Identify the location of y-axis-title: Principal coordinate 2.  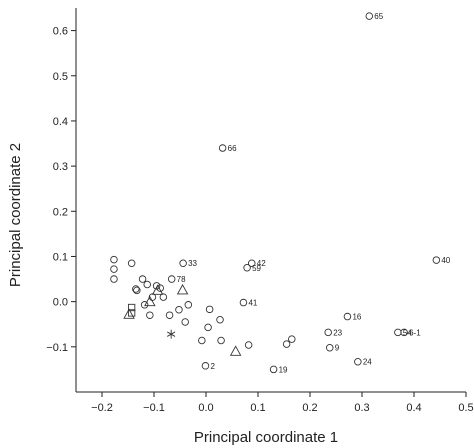
(15, 215).